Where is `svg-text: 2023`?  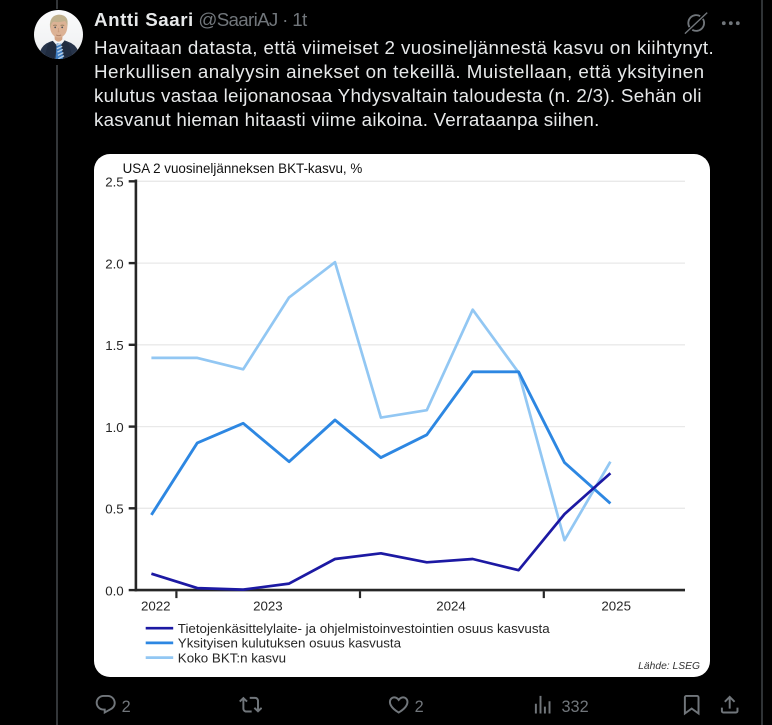 svg-text: 2023 is located at coordinates (268, 605).